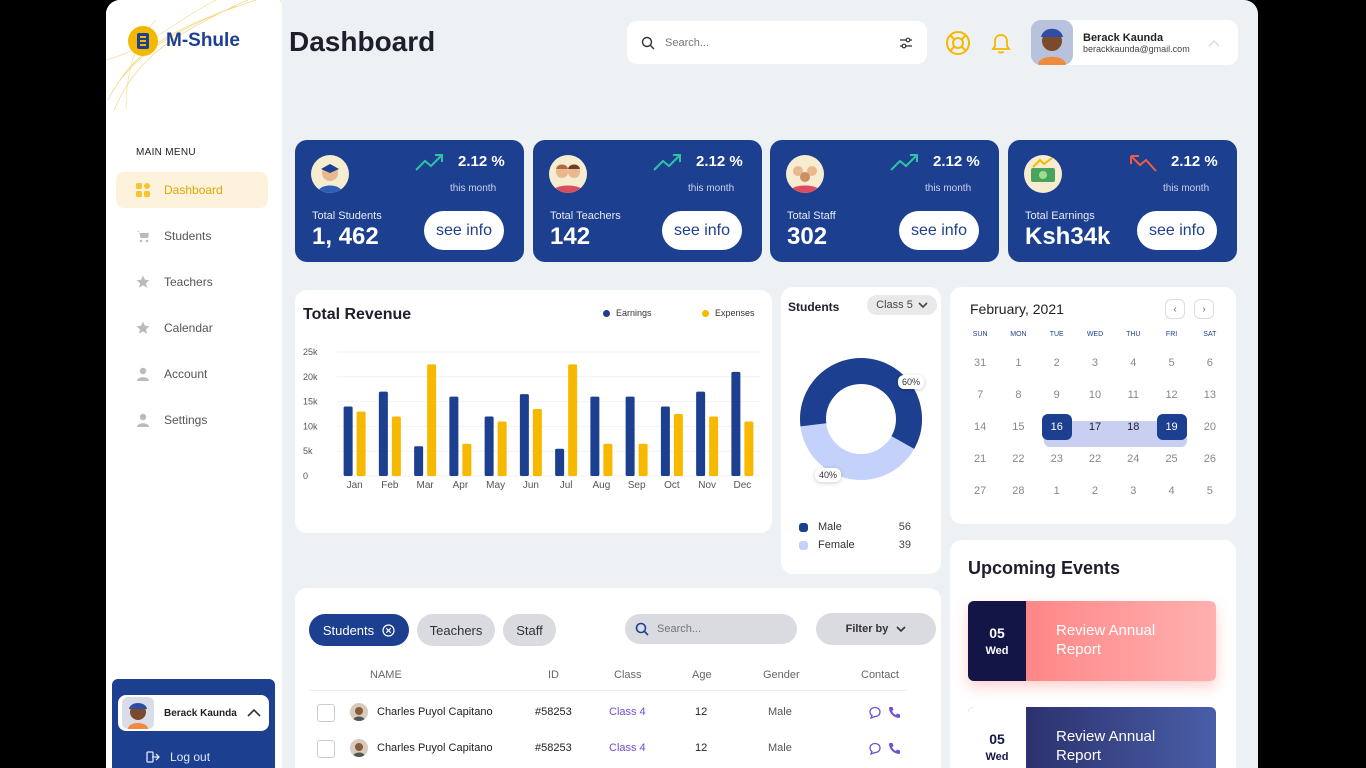 The width and height of the screenshot is (1366, 768). Describe the element at coordinates (573, 420) in the screenshot. I see `bar-expenses-jul` at that location.